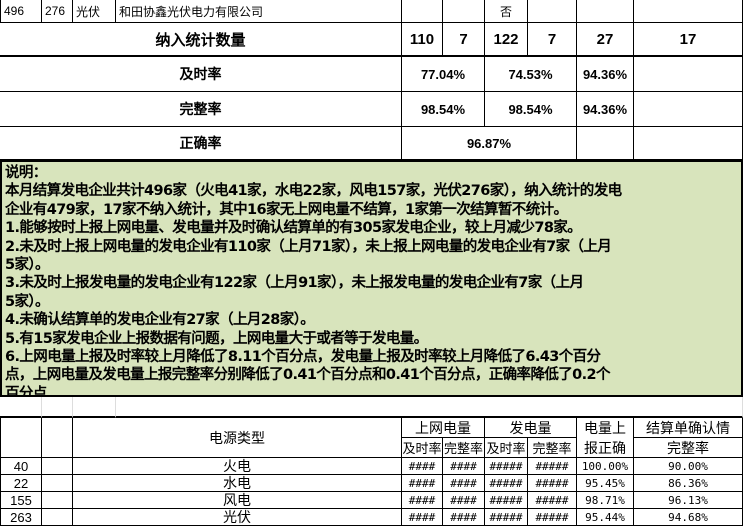  What do you see at coordinates (21, 466) in the screenshot?
I see `row-count: 40` at bounding box center [21, 466].